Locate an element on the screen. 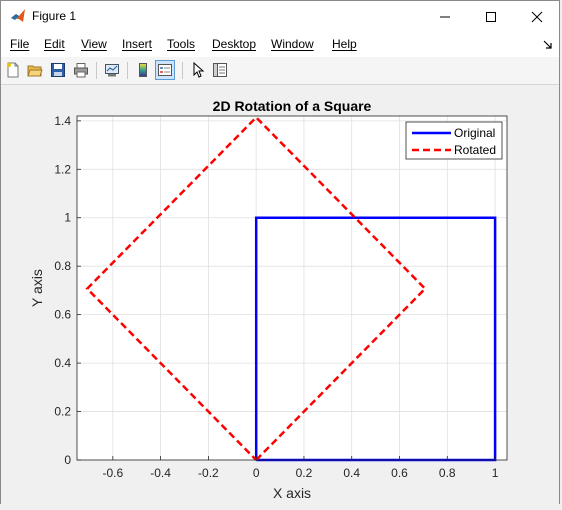  minimize-button is located at coordinates (445, 16).